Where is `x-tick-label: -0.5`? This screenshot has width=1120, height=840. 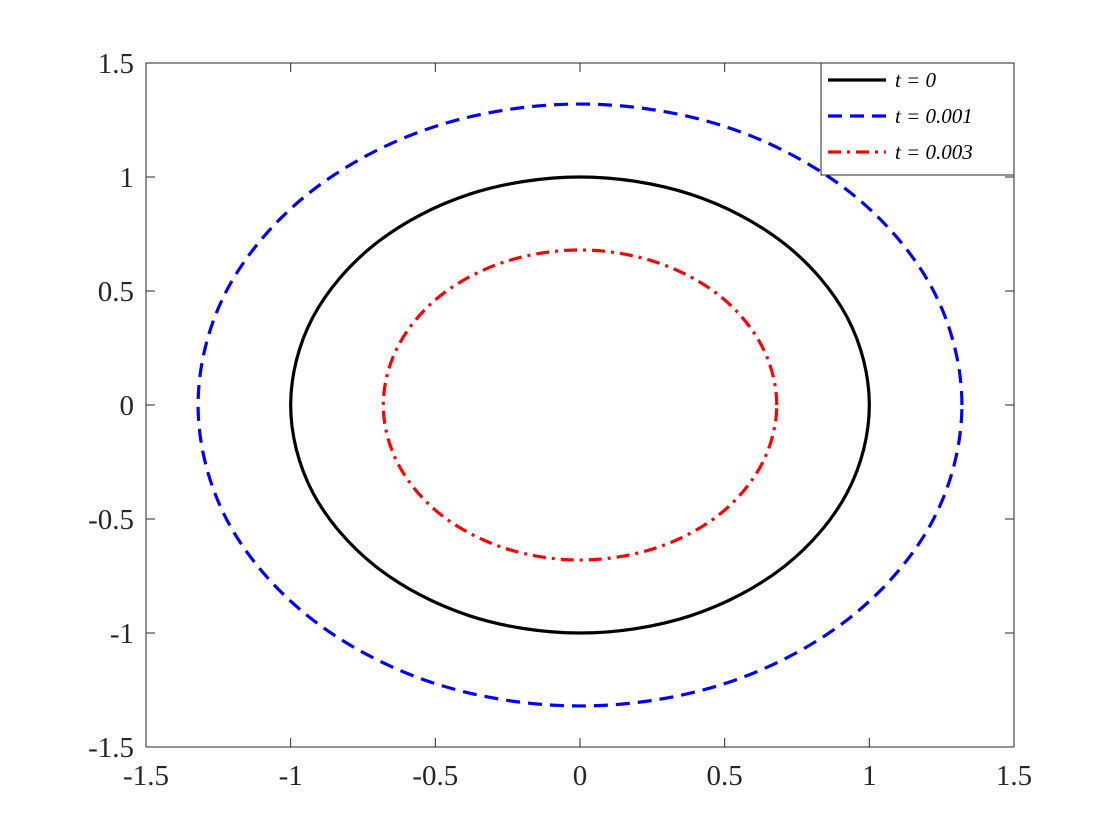
x-tick-label: -0.5 is located at coordinates (435, 776).